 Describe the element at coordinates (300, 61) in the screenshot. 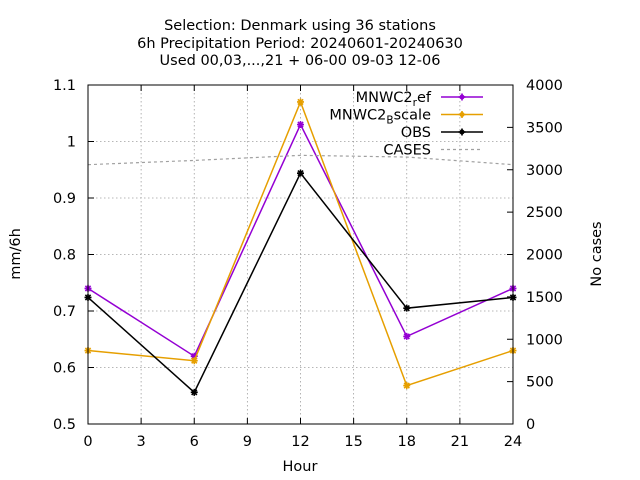

I see `title-line-3: Used 00,03,...,21 + 06-00 09-03 12-06` at that location.